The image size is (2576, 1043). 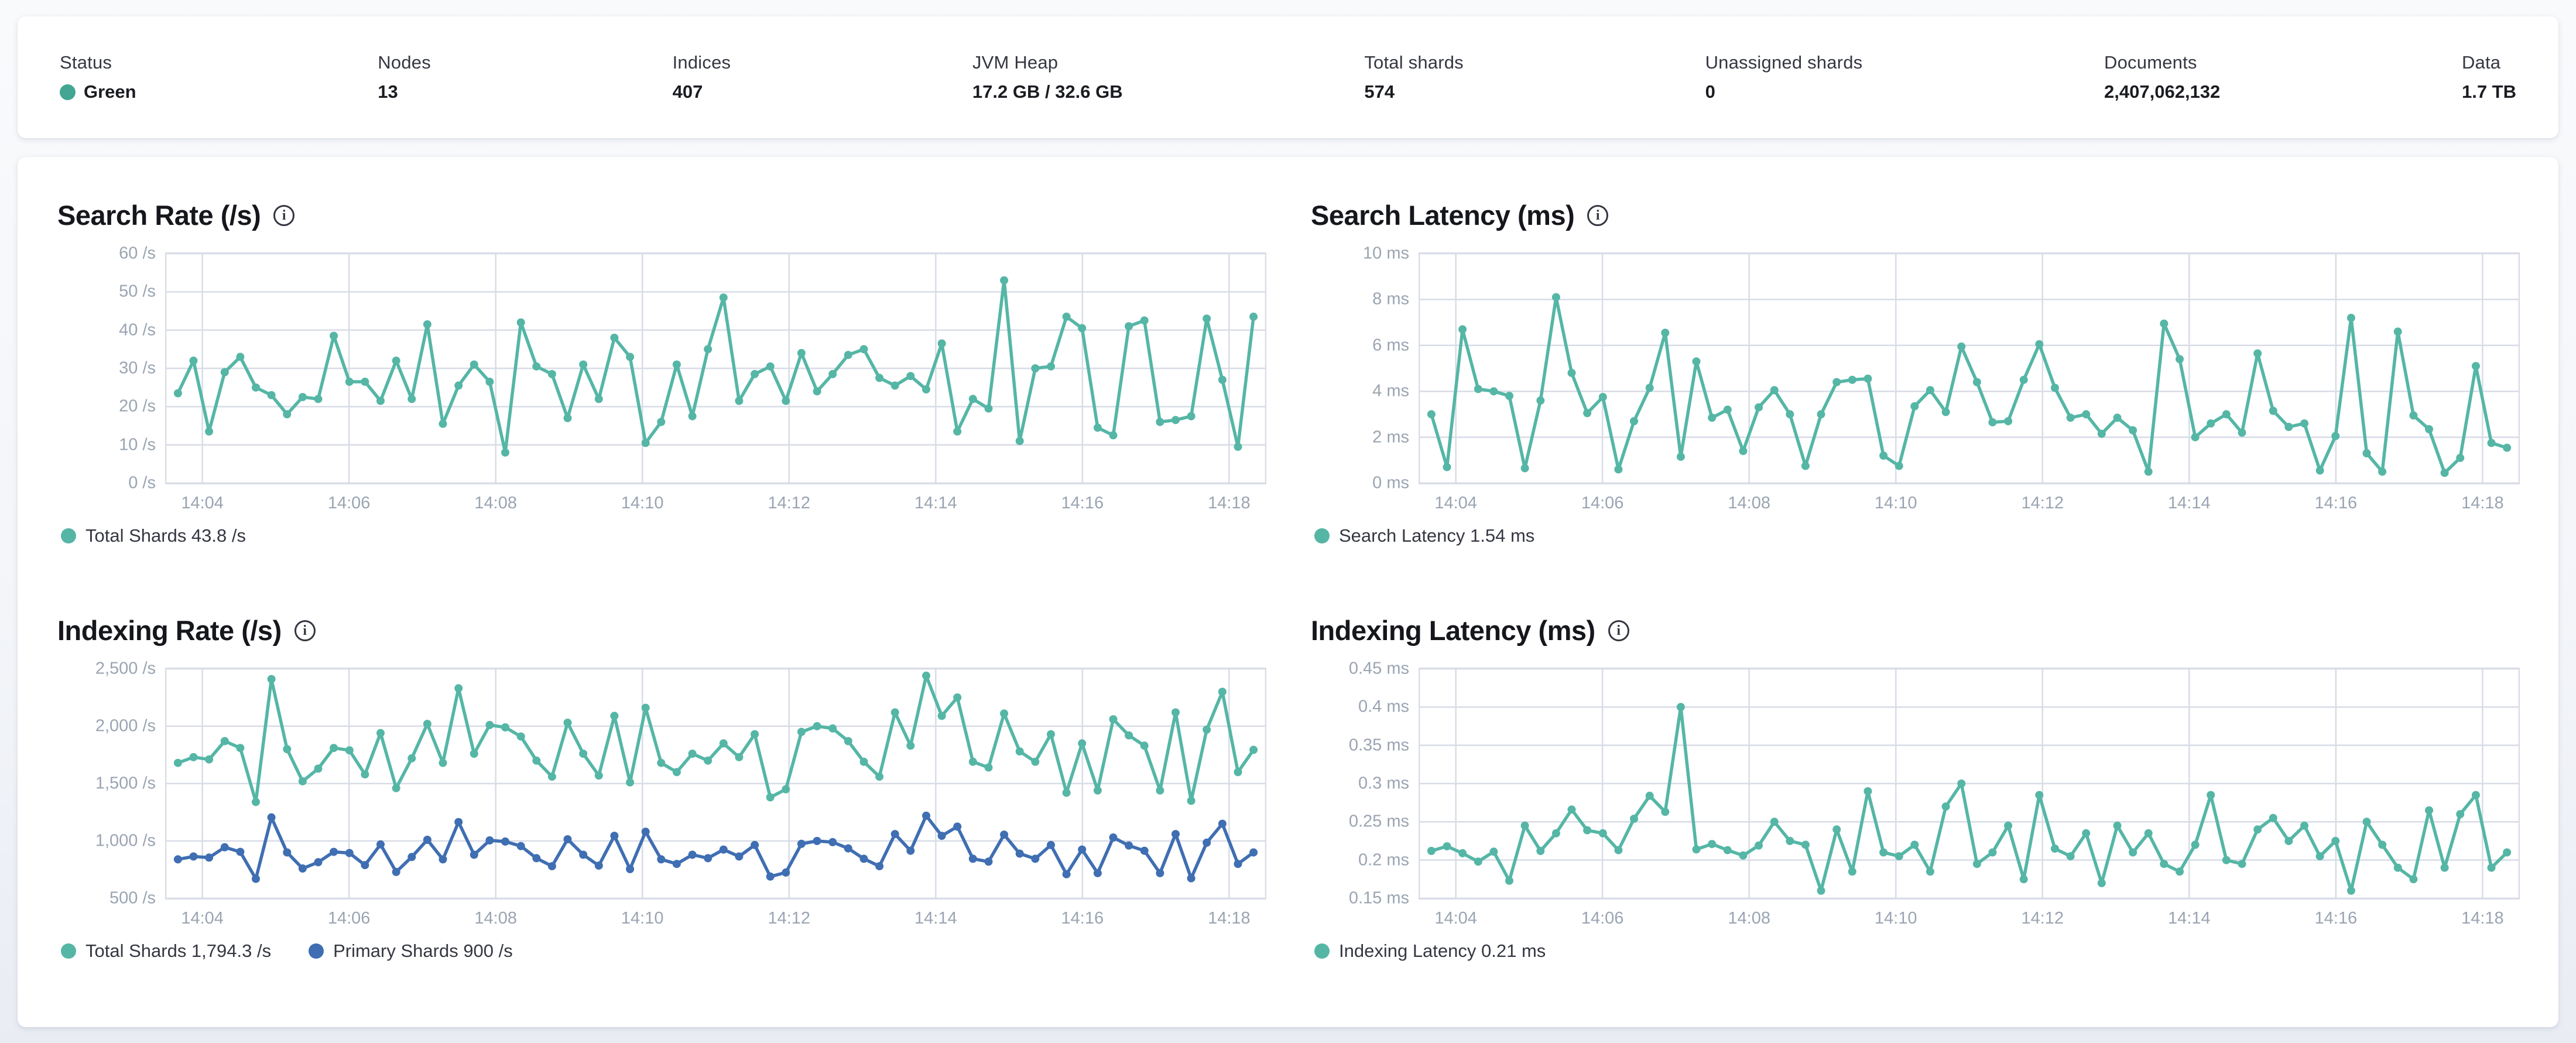 I want to click on chart-title: Search Rate (/s), so click(x=159, y=215).